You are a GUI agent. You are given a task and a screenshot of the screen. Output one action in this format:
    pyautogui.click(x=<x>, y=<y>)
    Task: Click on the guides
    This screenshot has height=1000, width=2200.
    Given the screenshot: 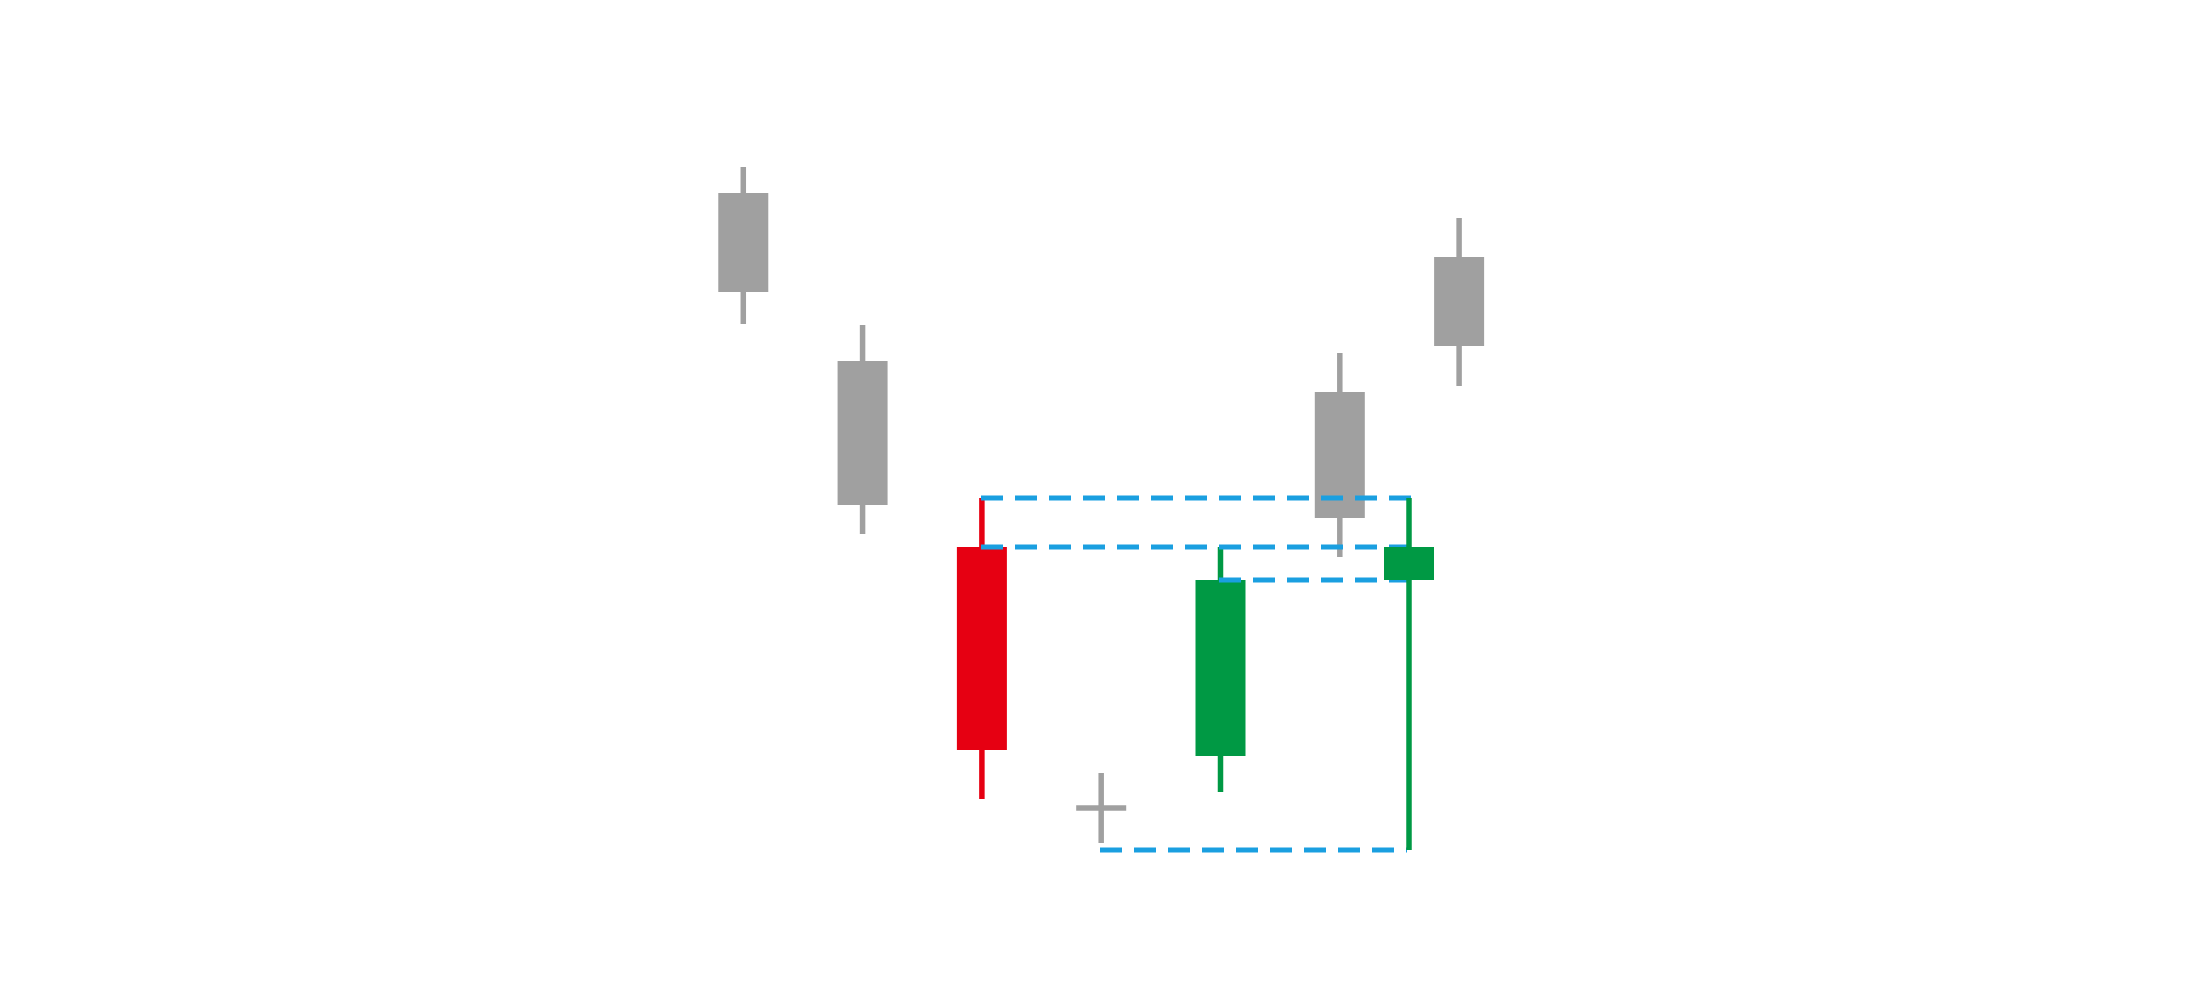 What is the action you would take?
    pyautogui.click(x=1197, y=674)
    